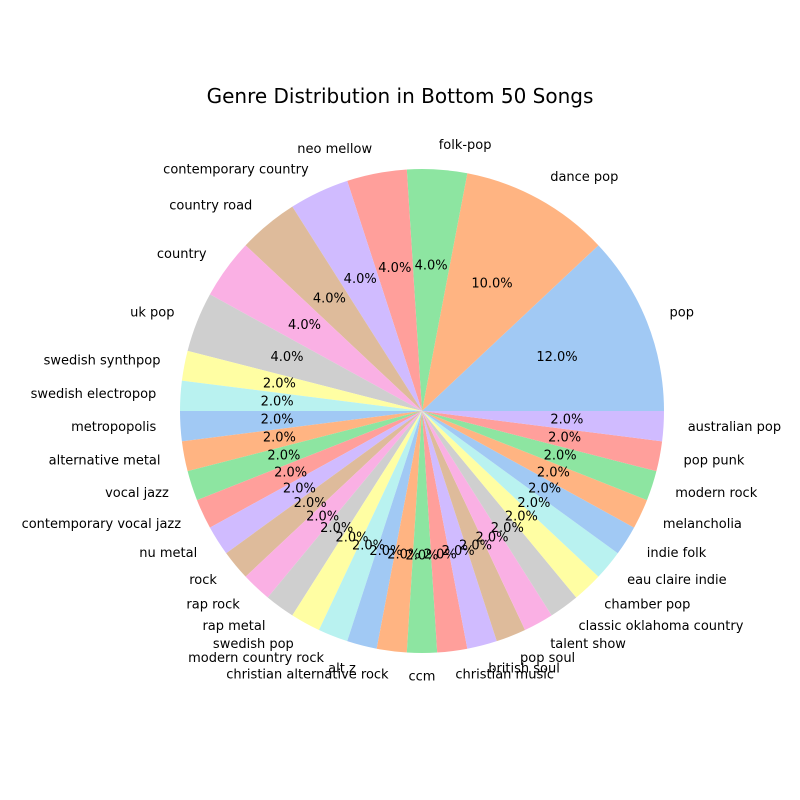 The height and width of the screenshot is (800, 800). I want to click on pie-slice-alt-z, so click(384, 530).